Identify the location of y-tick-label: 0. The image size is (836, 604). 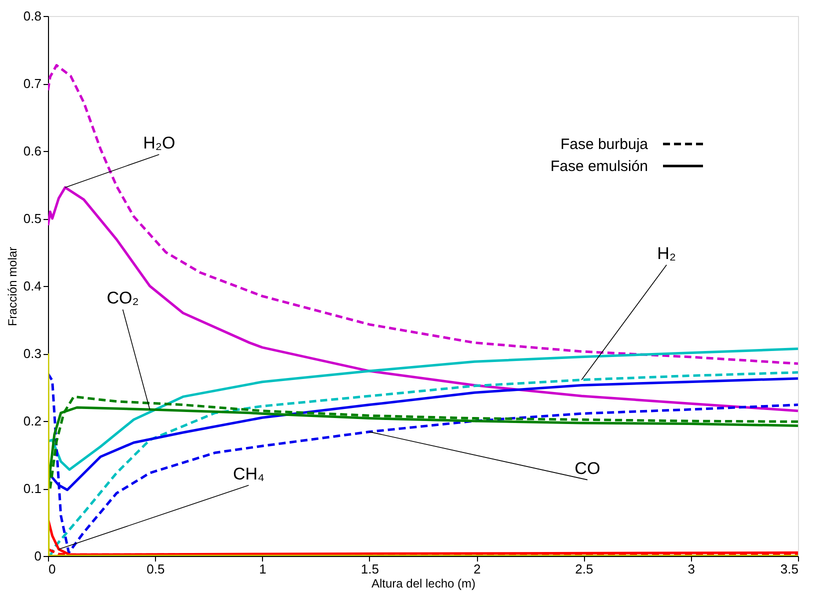
(38, 556).